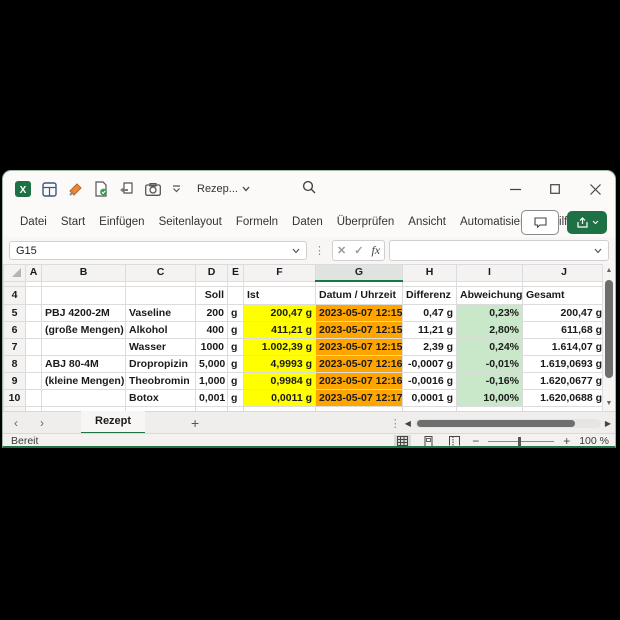 Image resolution: width=620 pixels, height=620 pixels. I want to click on cancel-entry-icon: ✕, so click(342, 251).